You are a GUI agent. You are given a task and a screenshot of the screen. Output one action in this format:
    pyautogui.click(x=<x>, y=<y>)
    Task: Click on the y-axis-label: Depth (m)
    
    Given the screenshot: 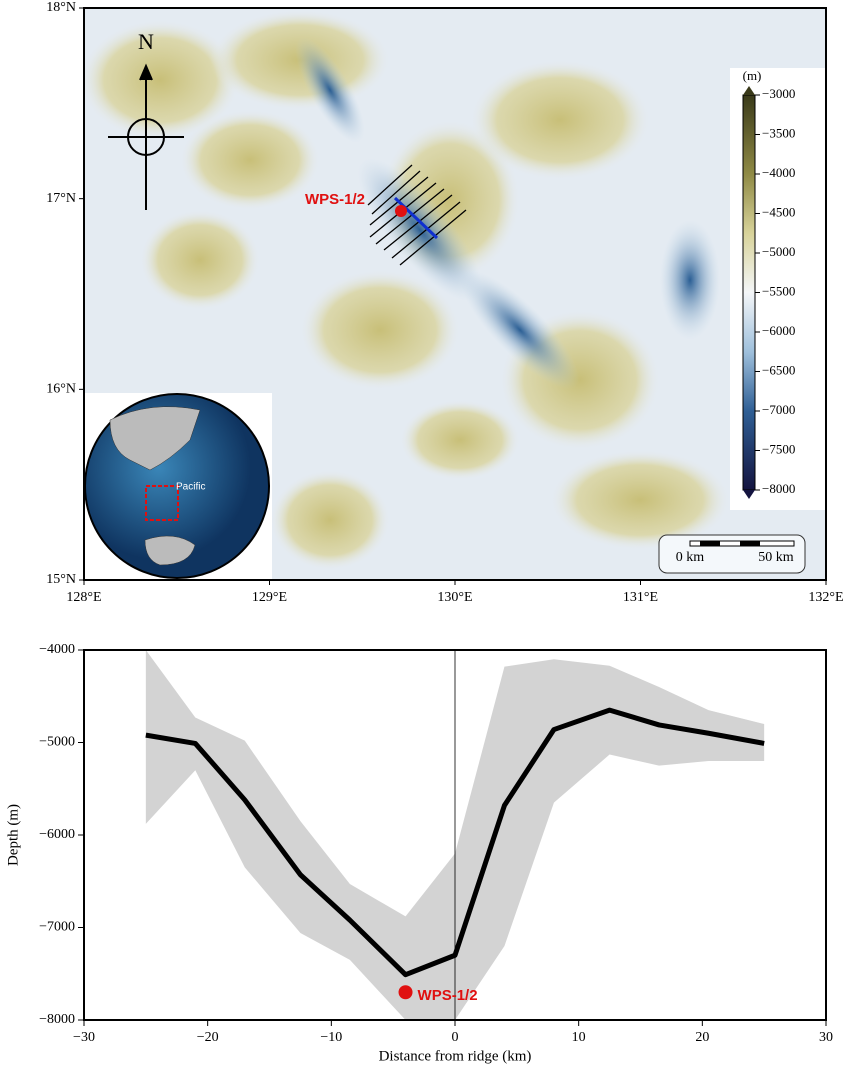 What is the action you would take?
    pyautogui.click(x=13, y=835)
    